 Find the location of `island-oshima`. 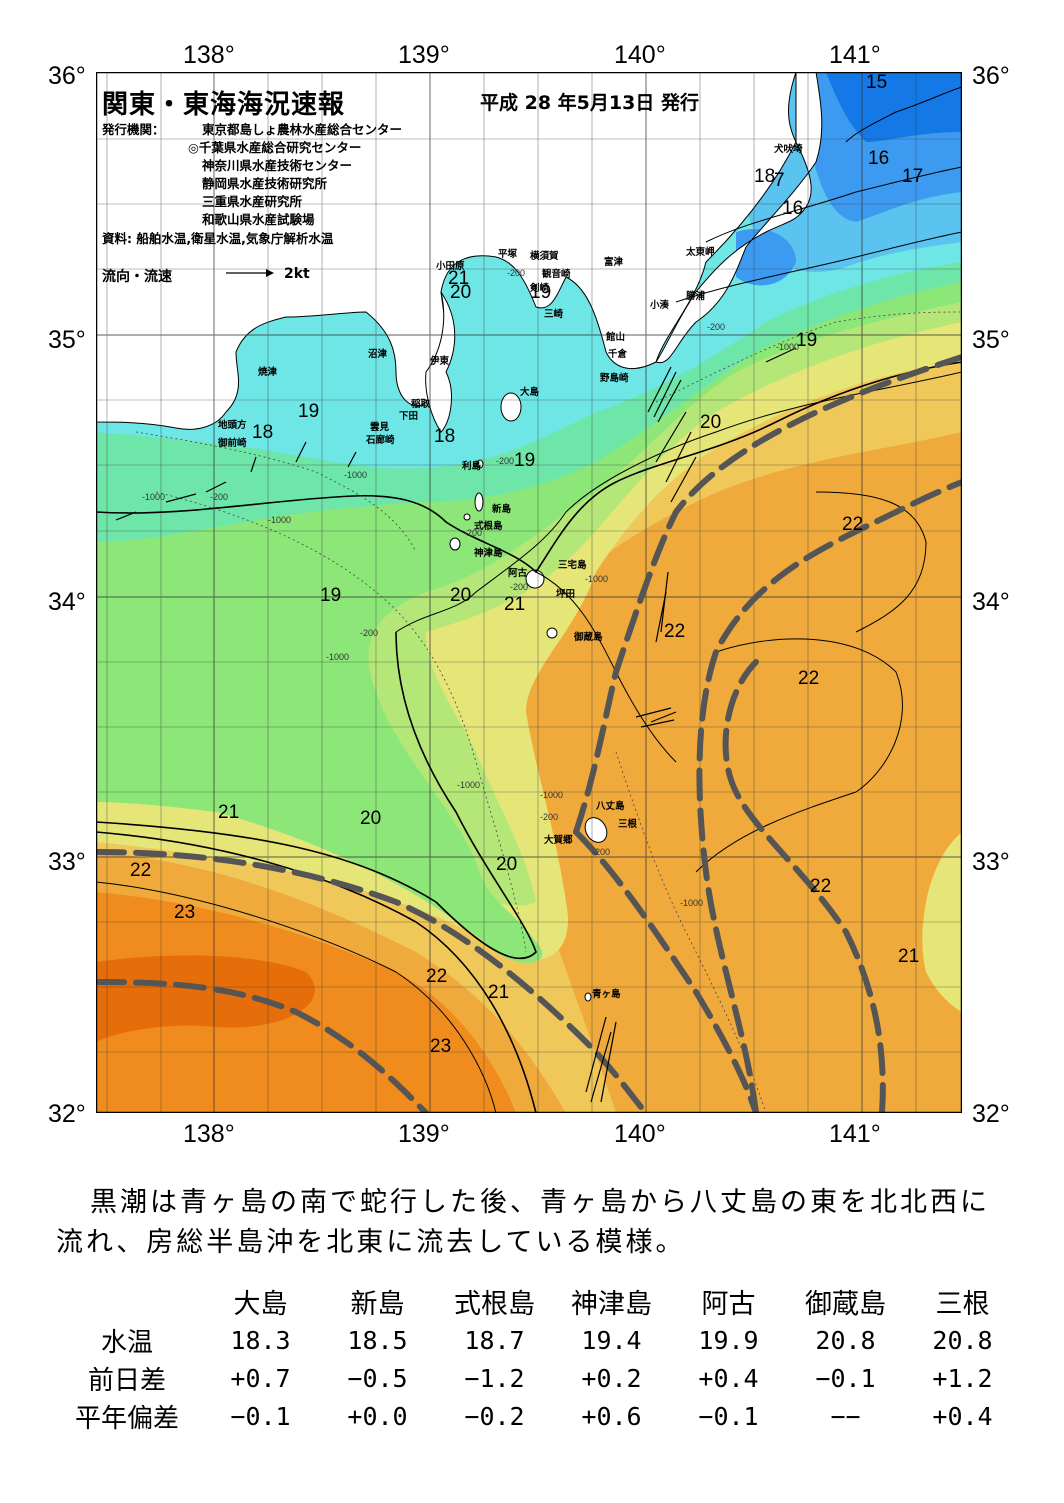

island-oshima is located at coordinates (511, 407).